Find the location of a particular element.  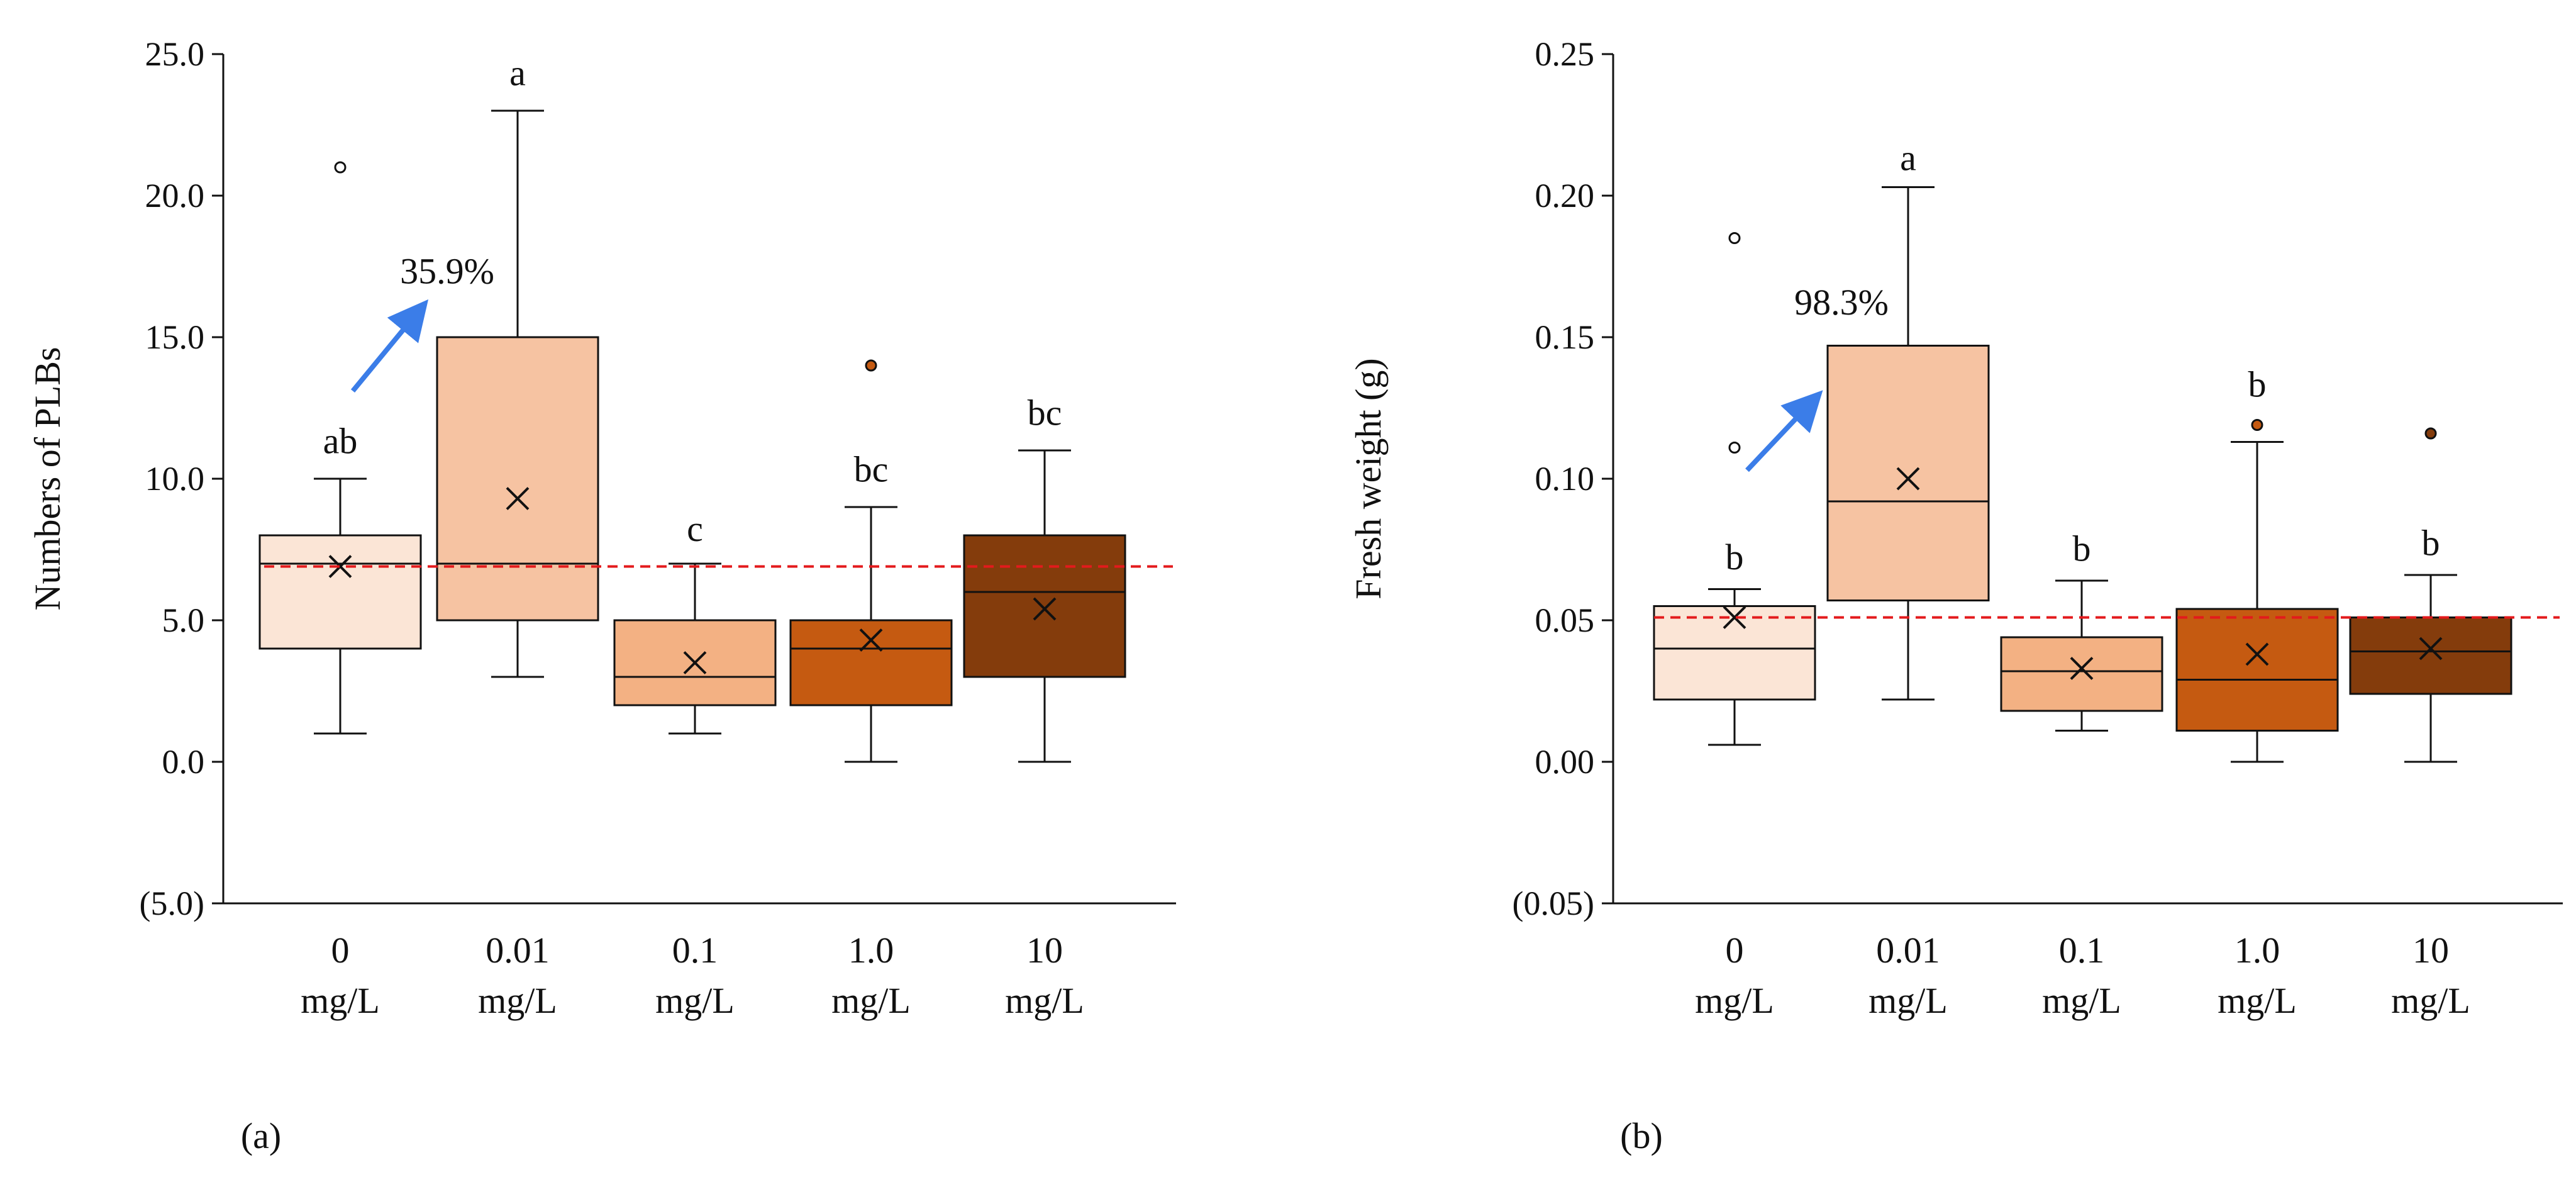

significance-letter: ab is located at coordinates (340, 441).